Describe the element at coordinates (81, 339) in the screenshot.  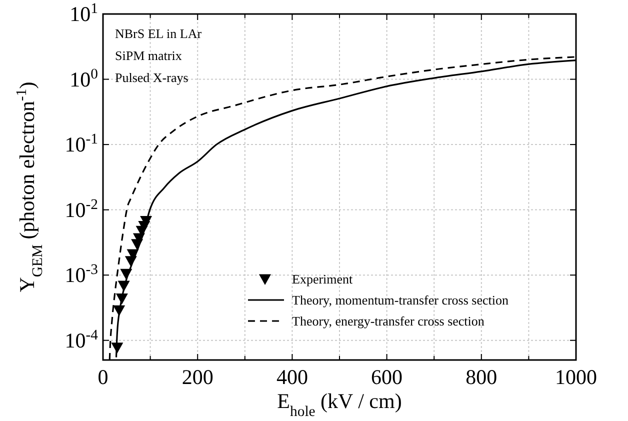
I see `y-tick-label: 10$^{-4}$` at that location.